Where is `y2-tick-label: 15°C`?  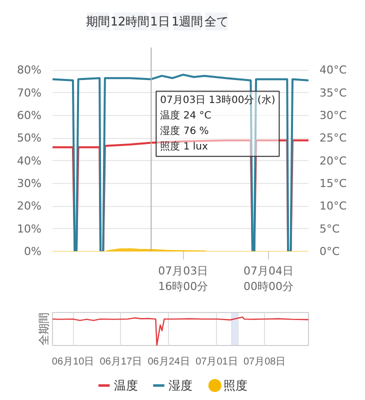
y2-tick-label: 15°C is located at coordinates (333, 183).